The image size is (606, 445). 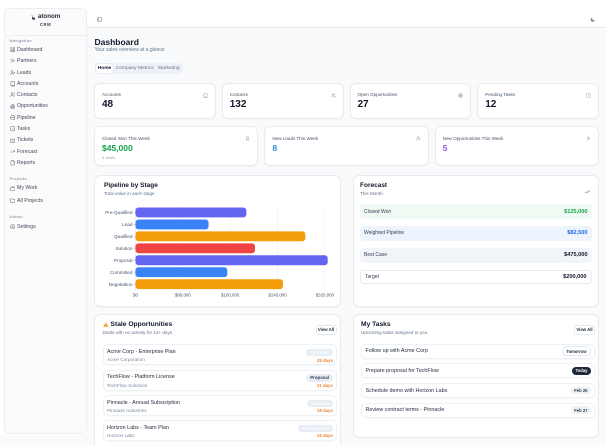 What do you see at coordinates (325, 294) in the screenshot?
I see `svg-text: $320,000` at bounding box center [325, 294].